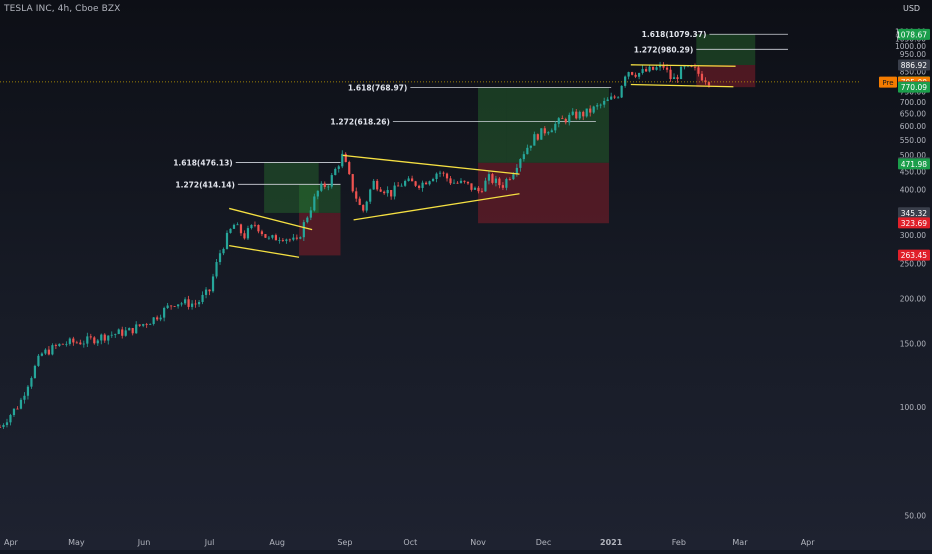 The height and width of the screenshot is (554, 932). I want to click on y-tick-label: 400.00, so click(913, 190).